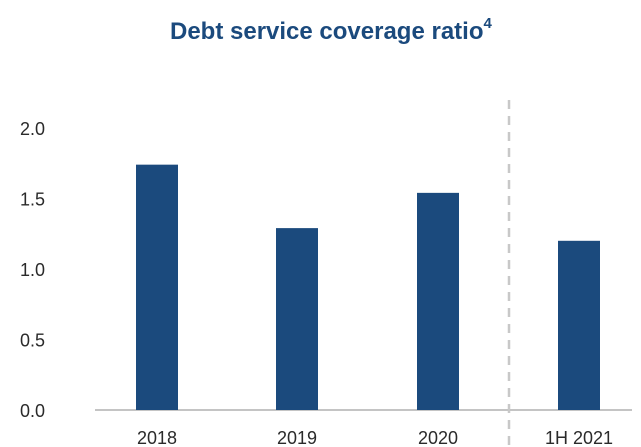 This screenshot has height=447, width=641. What do you see at coordinates (32, 411) in the screenshot?
I see `y-tick-label: 0.0` at bounding box center [32, 411].